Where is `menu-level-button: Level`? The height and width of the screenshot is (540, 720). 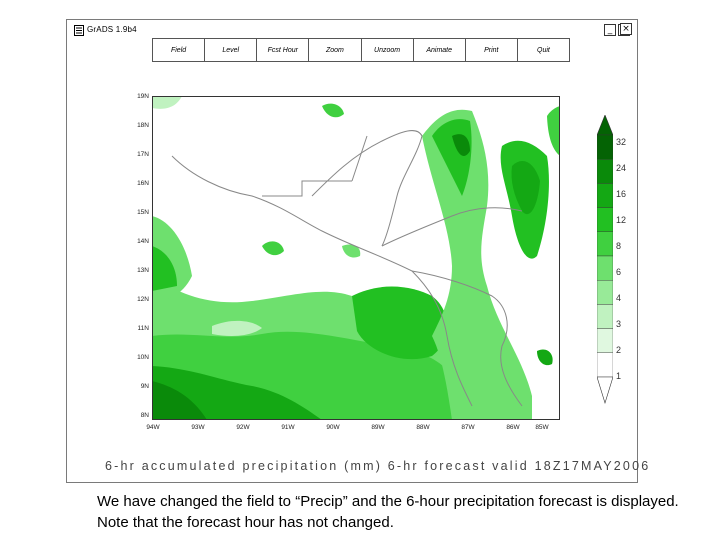 menu-level-button: Level is located at coordinates (230, 50).